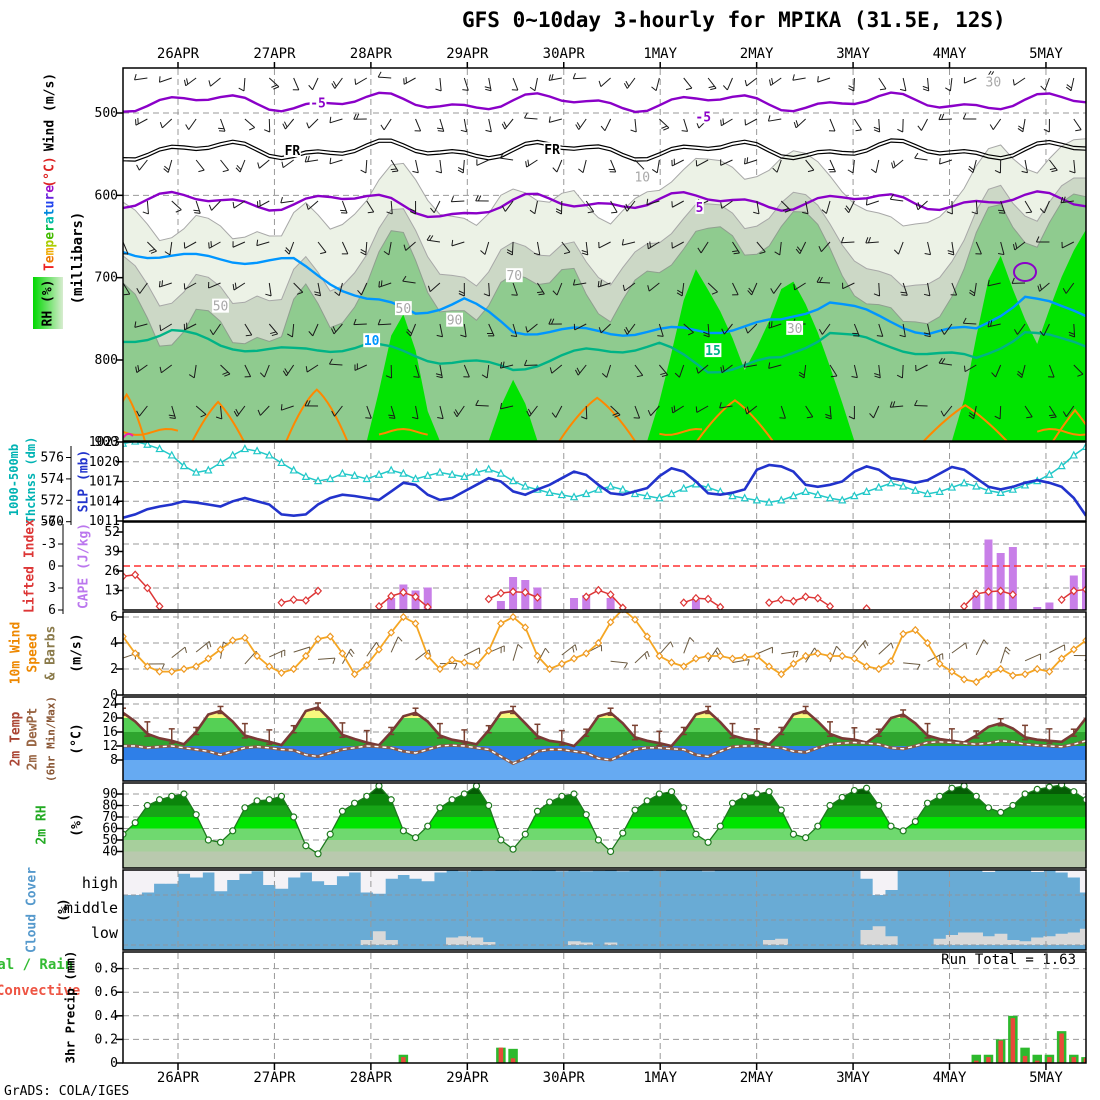 The width and height of the screenshot is (1100, 1100). I want to click on svg-text: 572, so click(52, 500).